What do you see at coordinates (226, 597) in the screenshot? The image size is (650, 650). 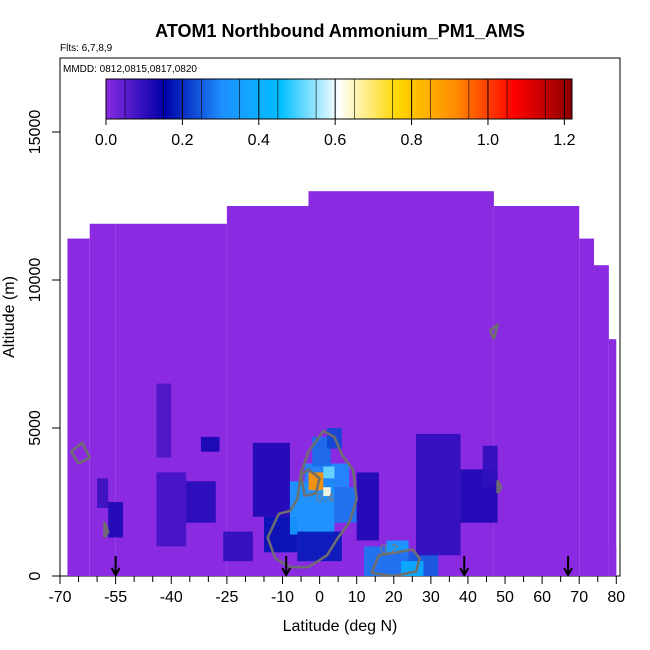 I see `x-tick-label: -25` at bounding box center [226, 597].